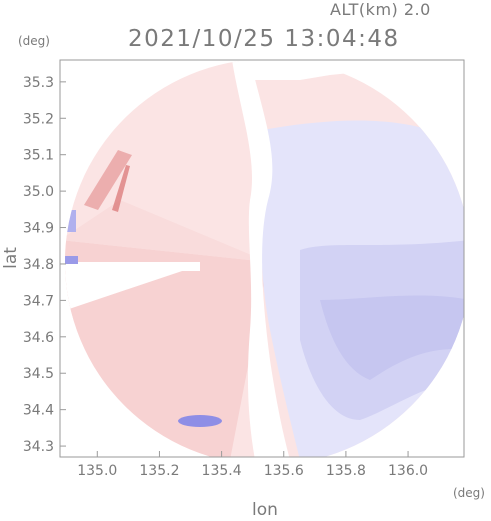 The image size is (491, 521). I want to click on y-tick-label: 35.1, so click(38, 156).